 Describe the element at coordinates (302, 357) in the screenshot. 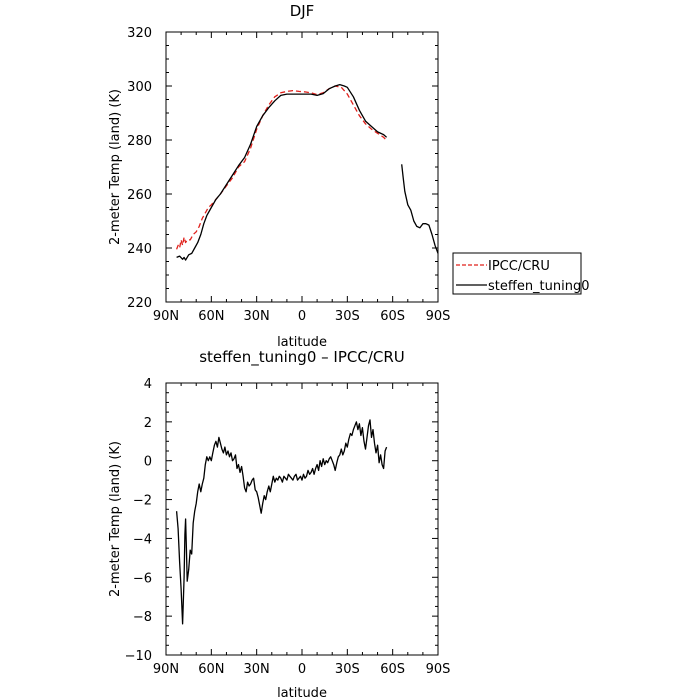

I see `bottom-chart-title: steffen_tuning0 – IPCC/CRU` at that location.